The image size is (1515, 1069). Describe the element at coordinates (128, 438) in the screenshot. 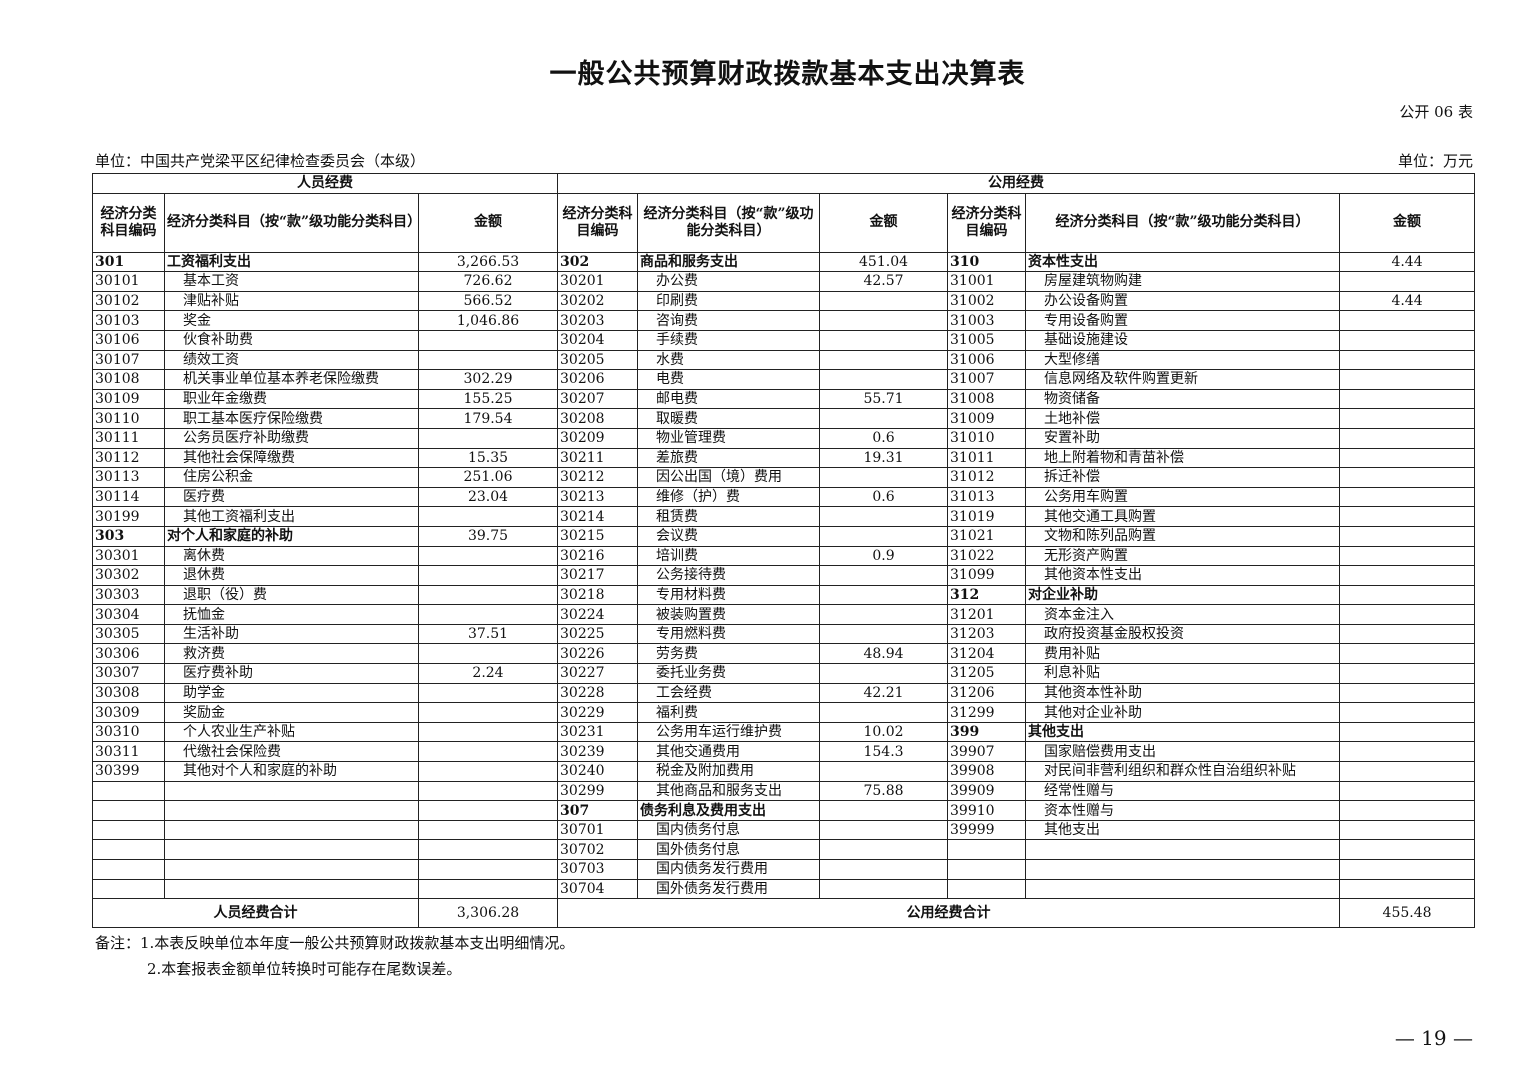

I see `left-code-cell: 30111` at that location.